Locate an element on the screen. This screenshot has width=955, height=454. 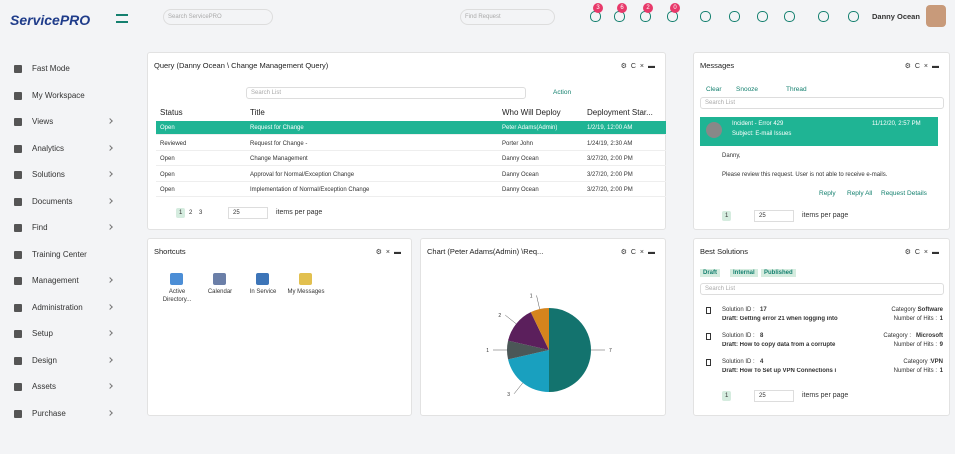
solution-title: Draft: How to copy data from a corrupte is located at coordinates (779, 345).